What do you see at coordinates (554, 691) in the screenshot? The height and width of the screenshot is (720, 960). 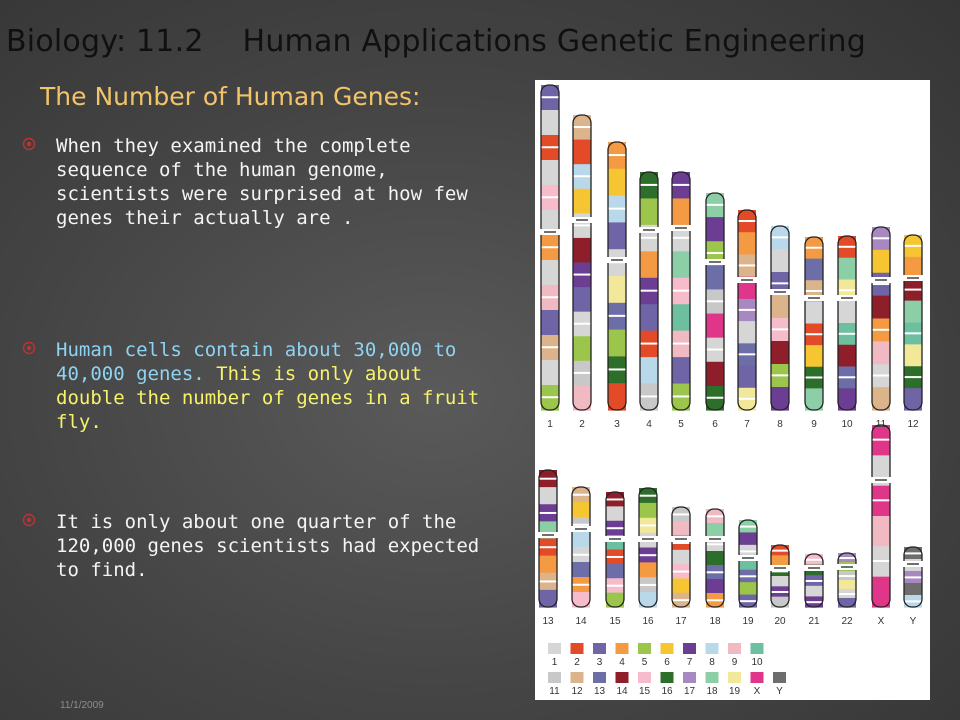 I see `legend-label-11: 11` at bounding box center [554, 691].